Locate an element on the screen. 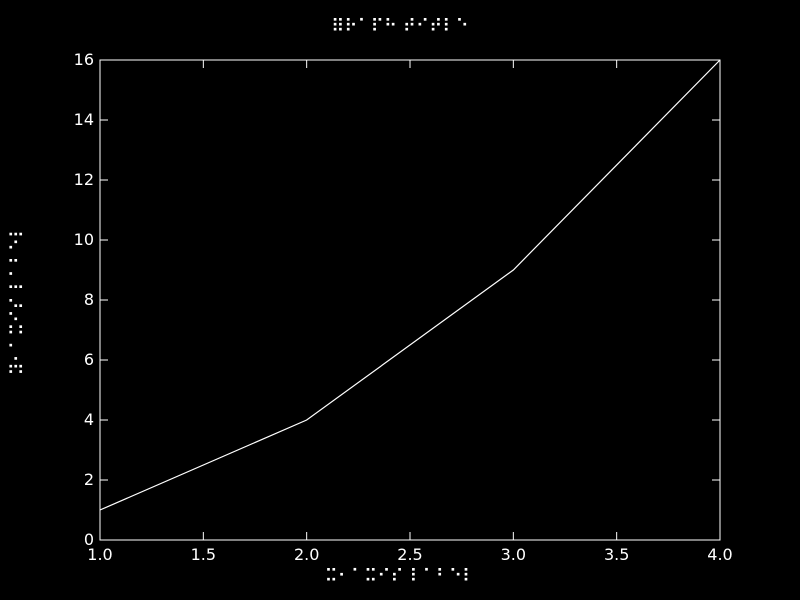 This screenshot has height=600, width=800. y-tick-label: 6 is located at coordinates (89, 359).